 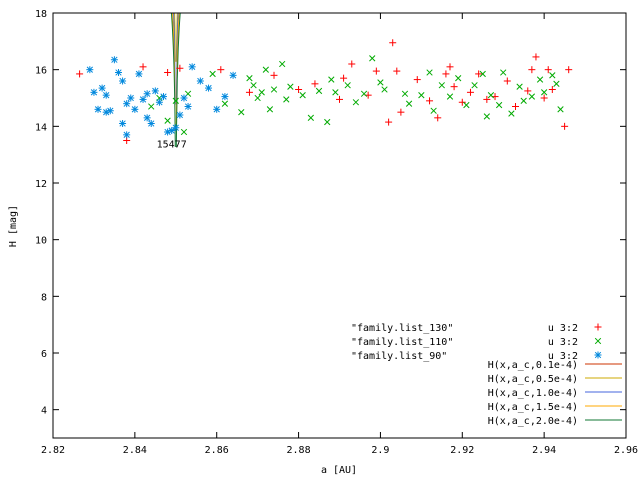 What do you see at coordinates (53, 450) in the screenshot?
I see `x-tick-label: 2.82` at bounding box center [53, 450].